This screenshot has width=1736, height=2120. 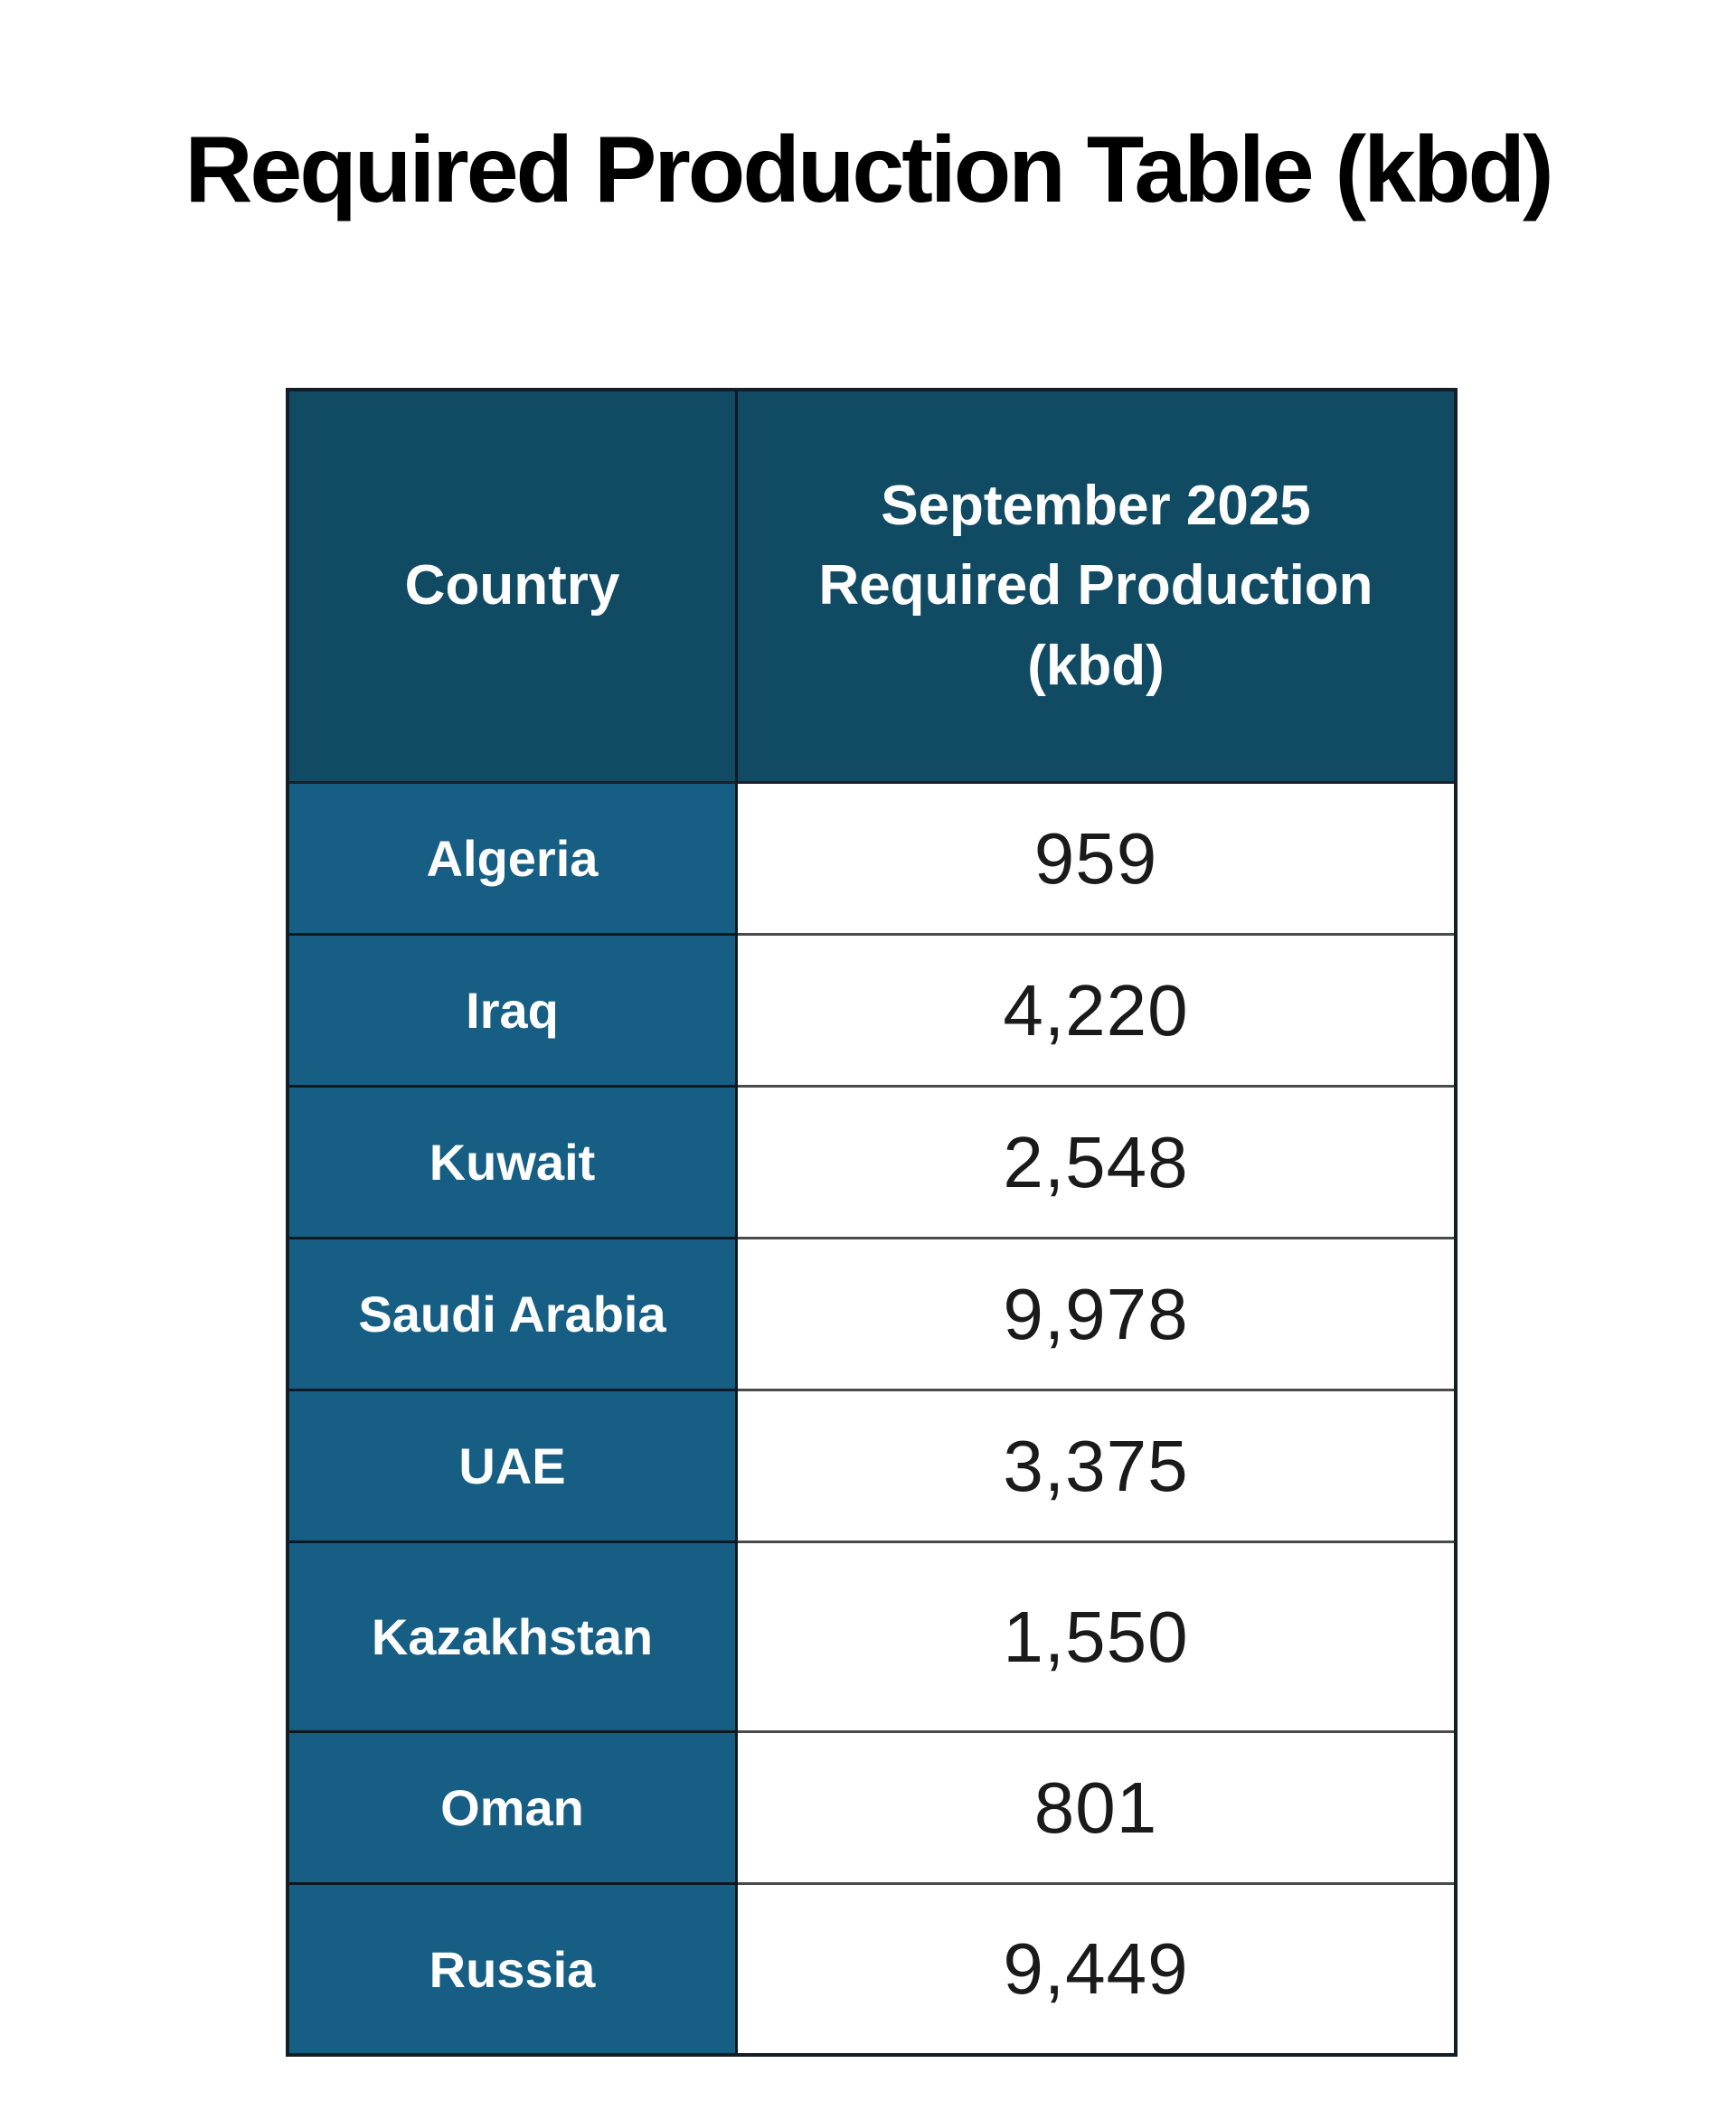 I want to click on table-row: Saudi Arabia 9,978, so click(x=872, y=1315).